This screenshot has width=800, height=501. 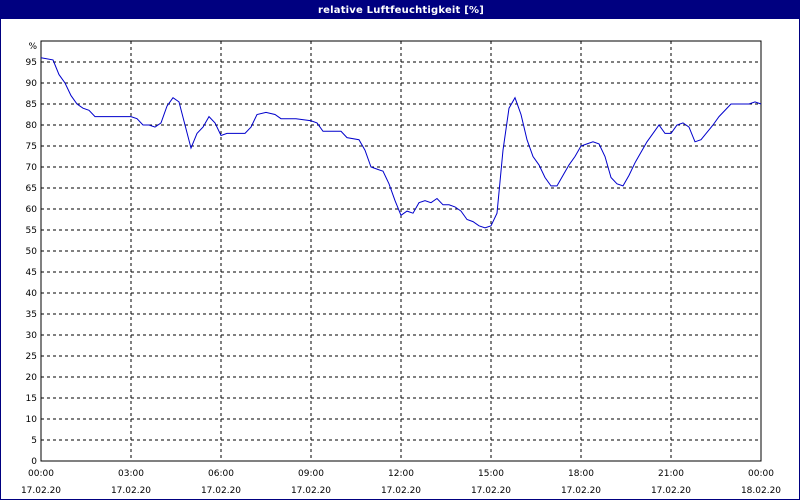 What do you see at coordinates (671, 474) in the screenshot?
I see `x-tick-time-label: 21:00` at bounding box center [671, 474].